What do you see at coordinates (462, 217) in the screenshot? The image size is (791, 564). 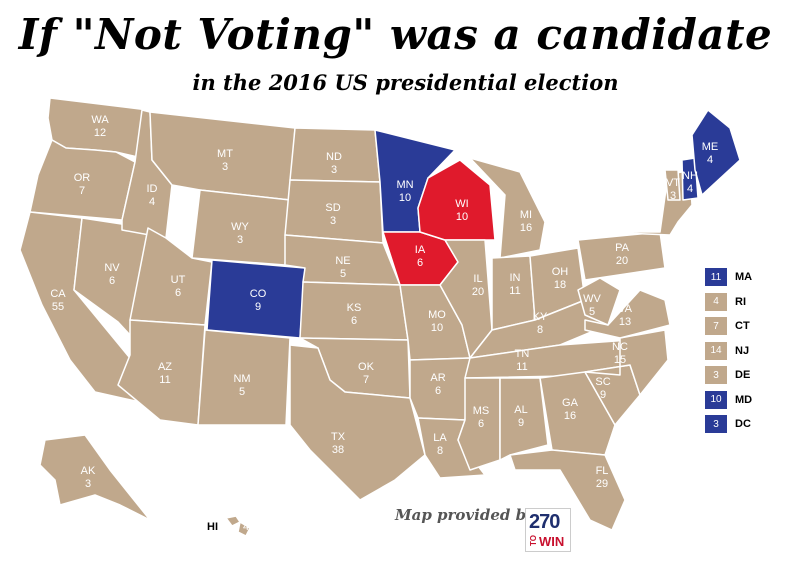 I see `state-label-wi-ev: 10` at bounding box center [462, 217].